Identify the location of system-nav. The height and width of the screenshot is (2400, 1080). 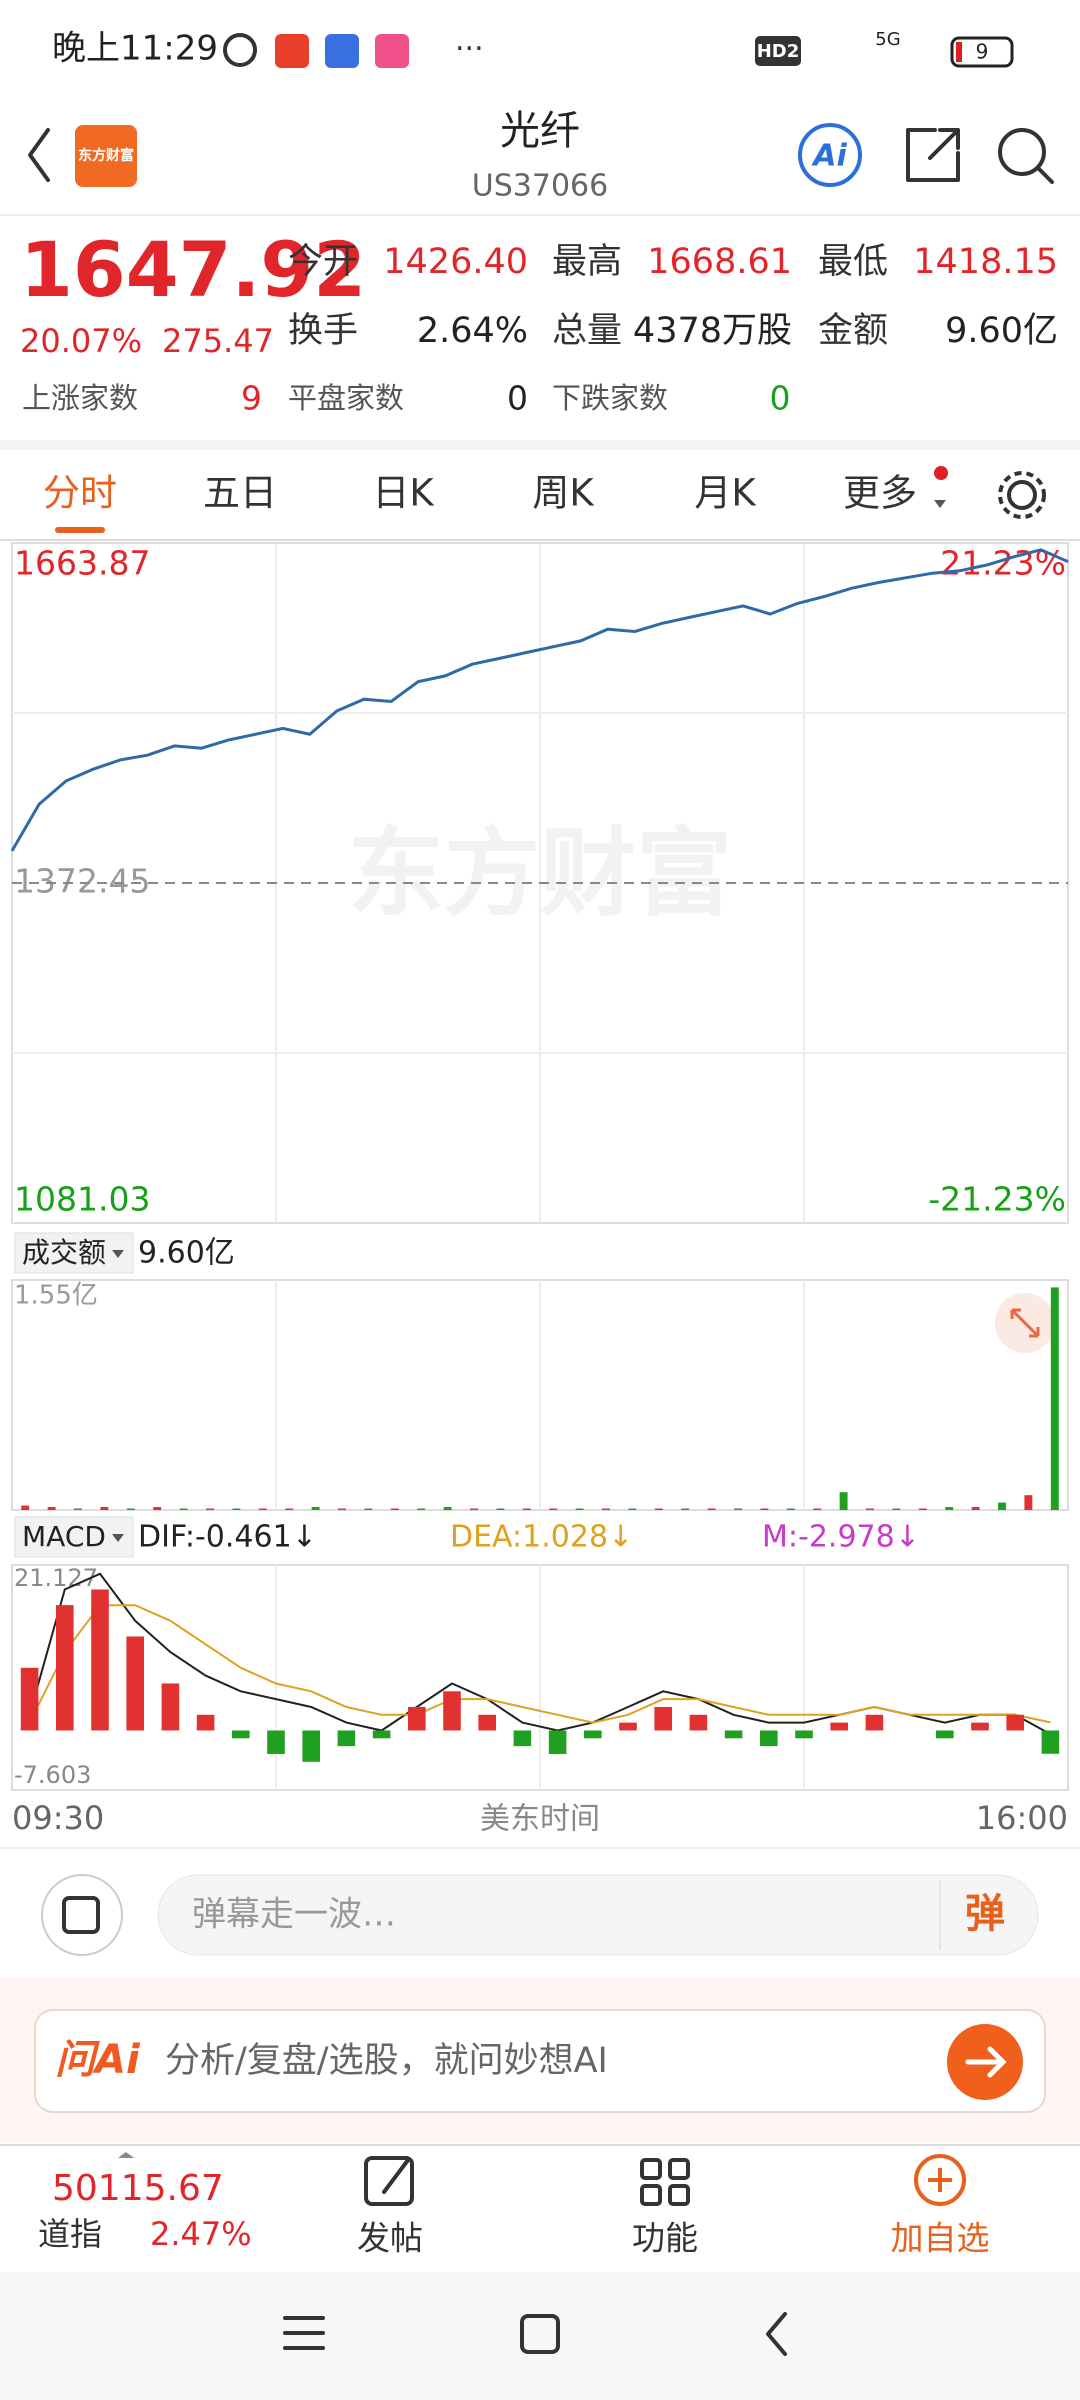
(540, 2336).